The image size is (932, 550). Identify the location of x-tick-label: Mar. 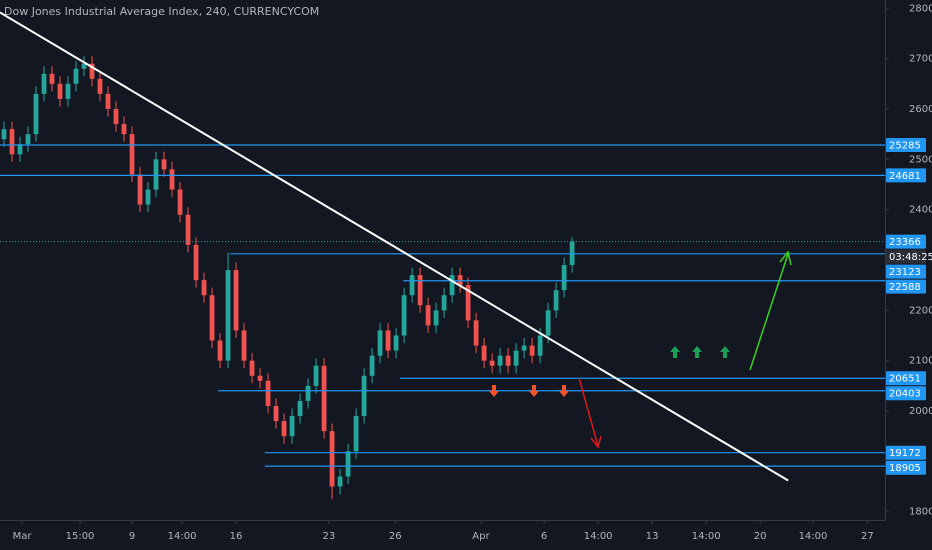
(23, 536).